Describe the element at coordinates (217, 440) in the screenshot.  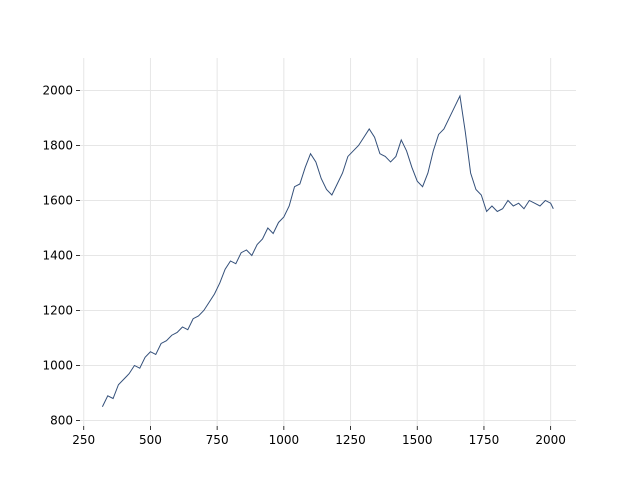
I see `x-tick-label: 750` at that location.